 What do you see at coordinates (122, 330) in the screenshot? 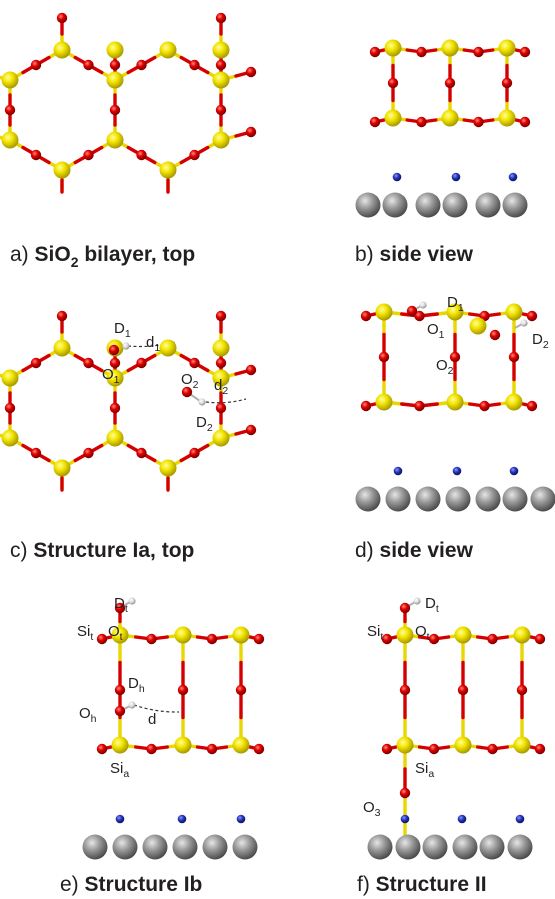
I see `label-d1: D1` at bounding box center [122, 330].